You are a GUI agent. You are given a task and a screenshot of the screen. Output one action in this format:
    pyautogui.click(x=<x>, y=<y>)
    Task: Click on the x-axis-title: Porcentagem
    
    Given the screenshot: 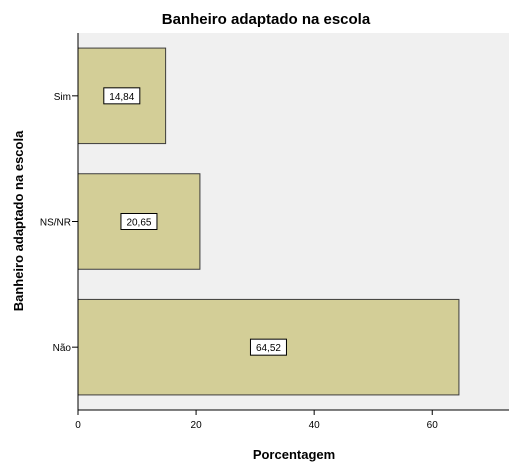 What is the action you would take?
    pyautogui.click(x=294, y=454)
    